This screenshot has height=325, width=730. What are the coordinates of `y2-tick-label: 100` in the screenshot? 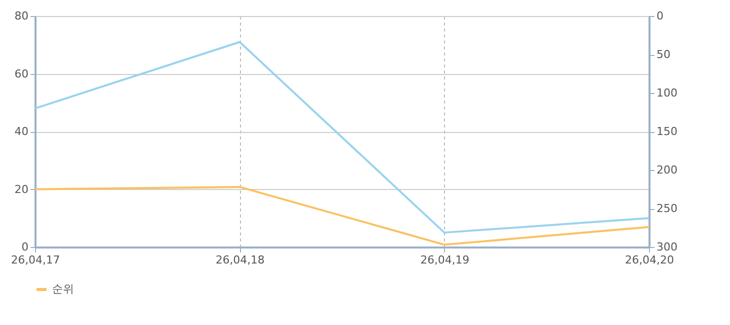 It's located at (667, 93).